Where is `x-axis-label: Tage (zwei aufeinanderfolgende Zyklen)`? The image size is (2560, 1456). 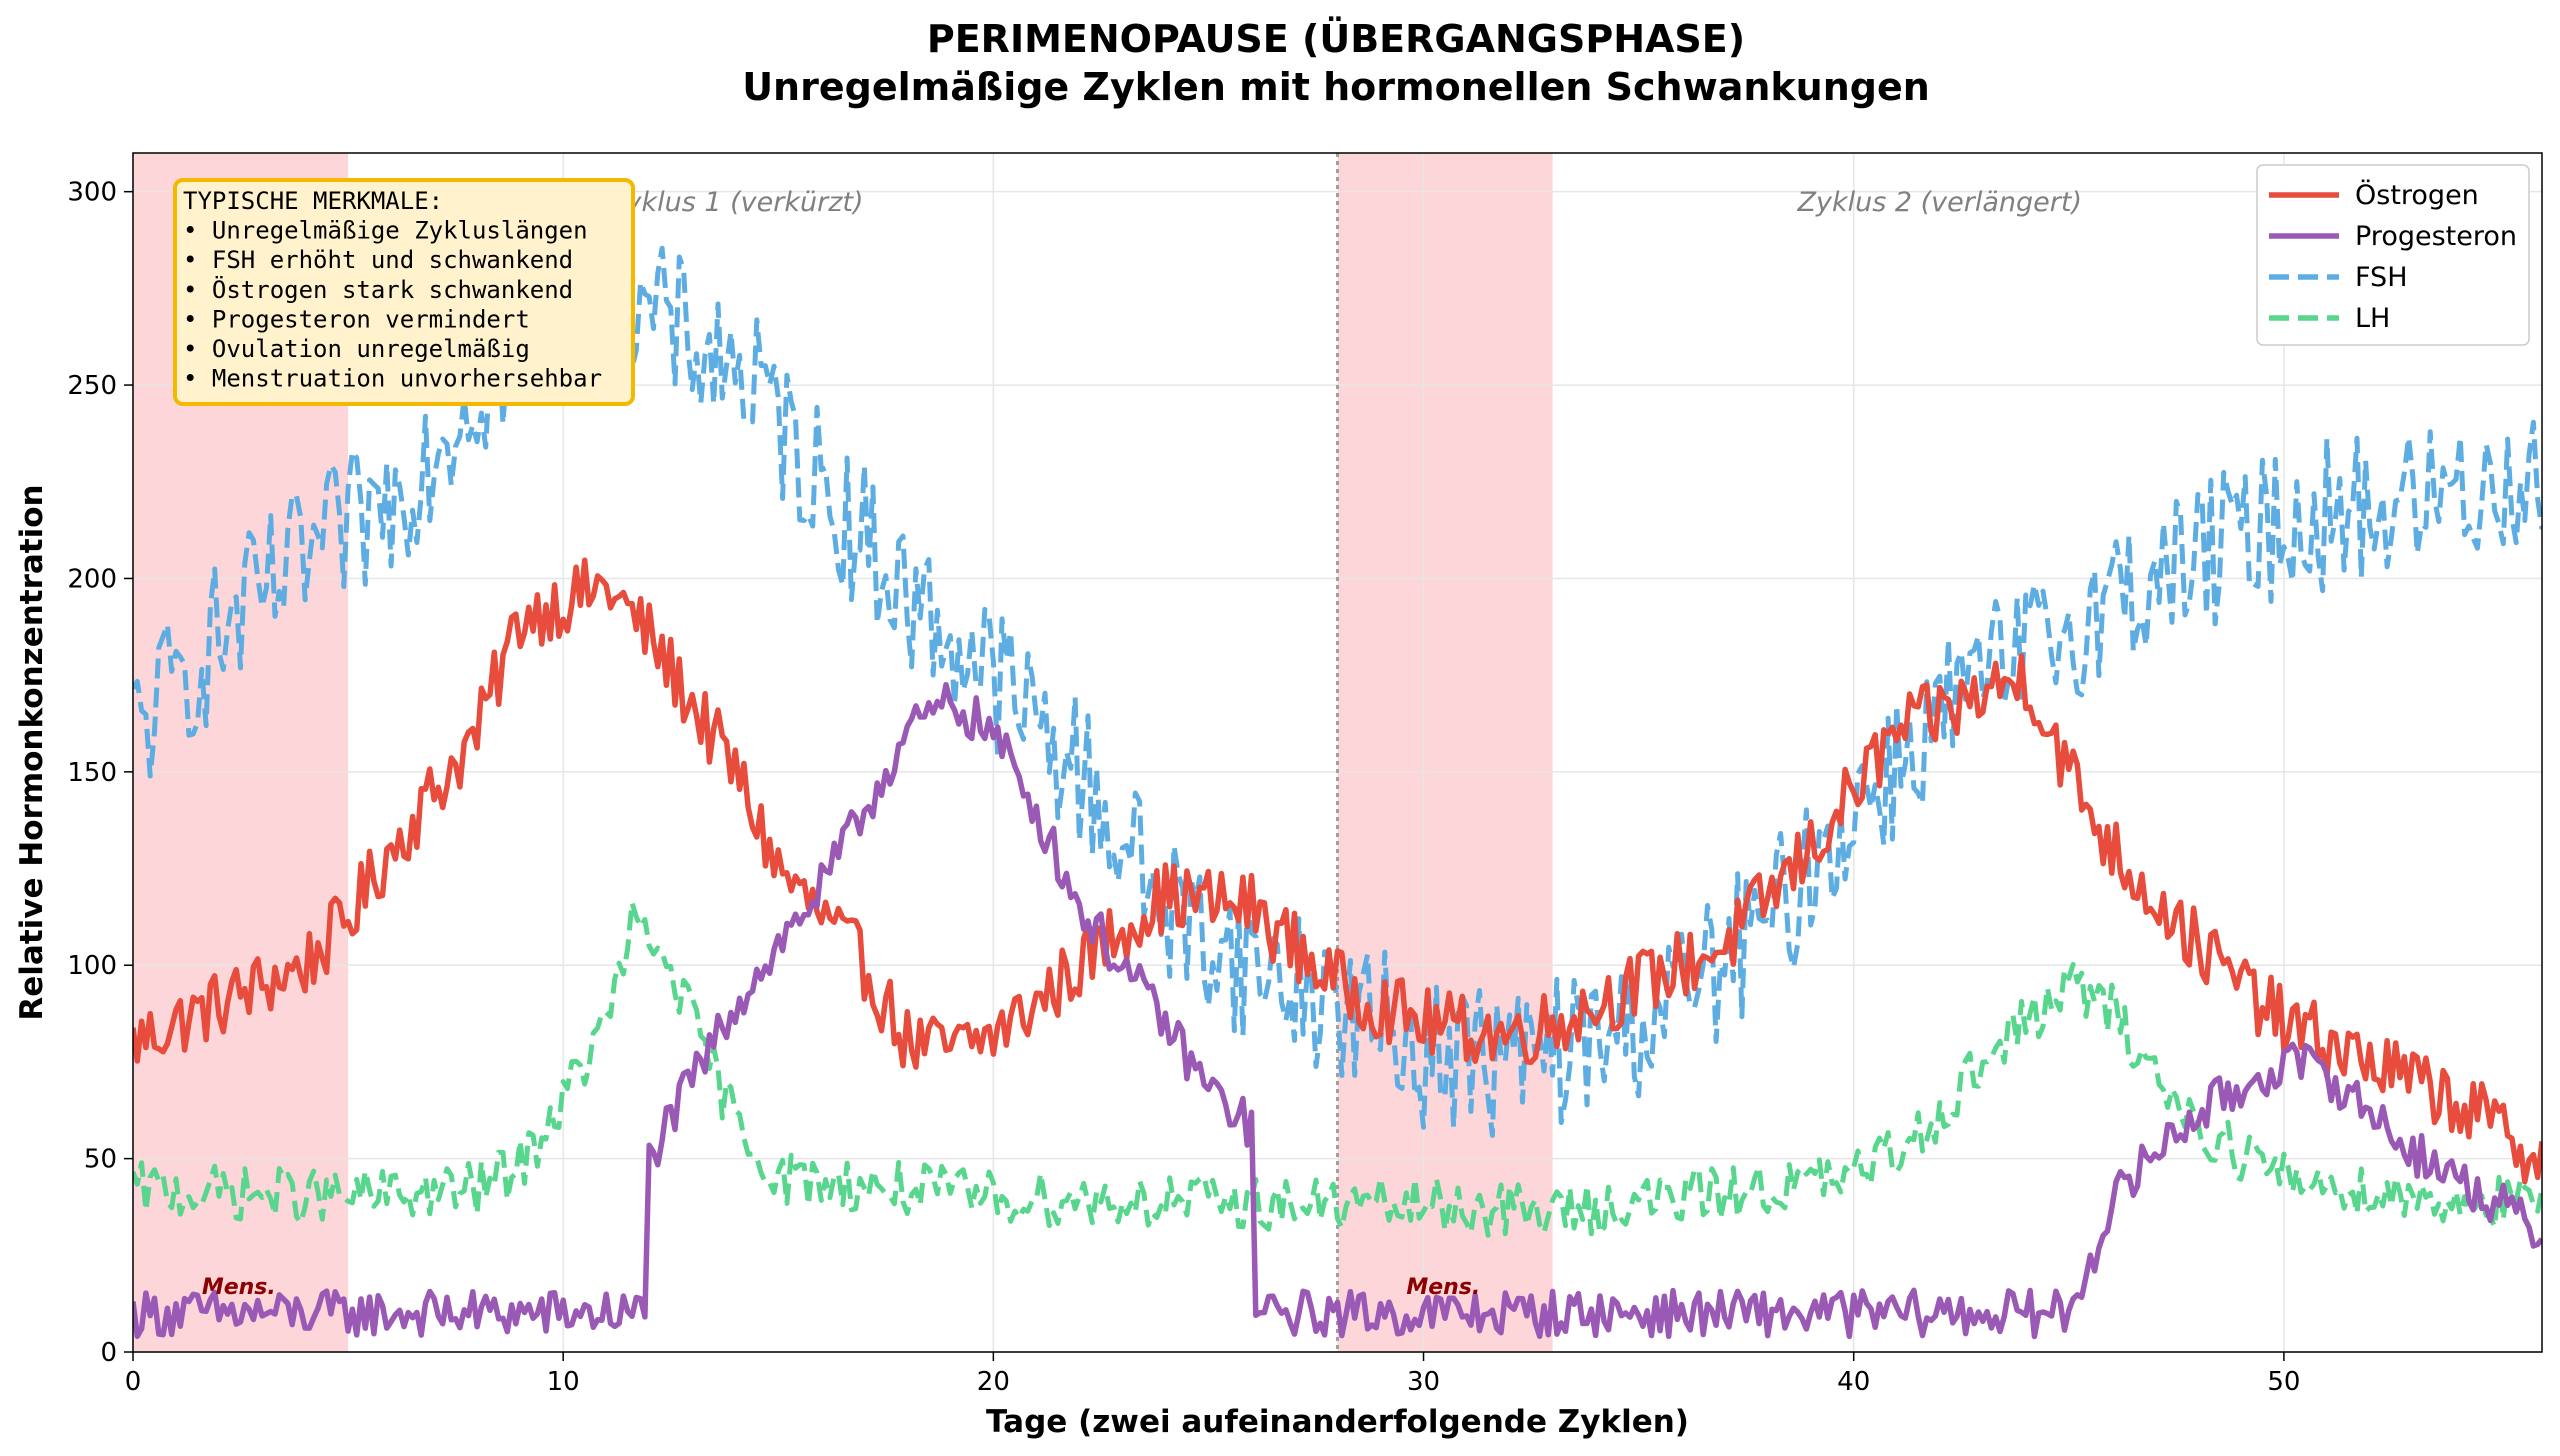
x-axis-label: Tage (zwei aufeinanderfolgende Zyklen) is located at coordinates (1337, 1422).